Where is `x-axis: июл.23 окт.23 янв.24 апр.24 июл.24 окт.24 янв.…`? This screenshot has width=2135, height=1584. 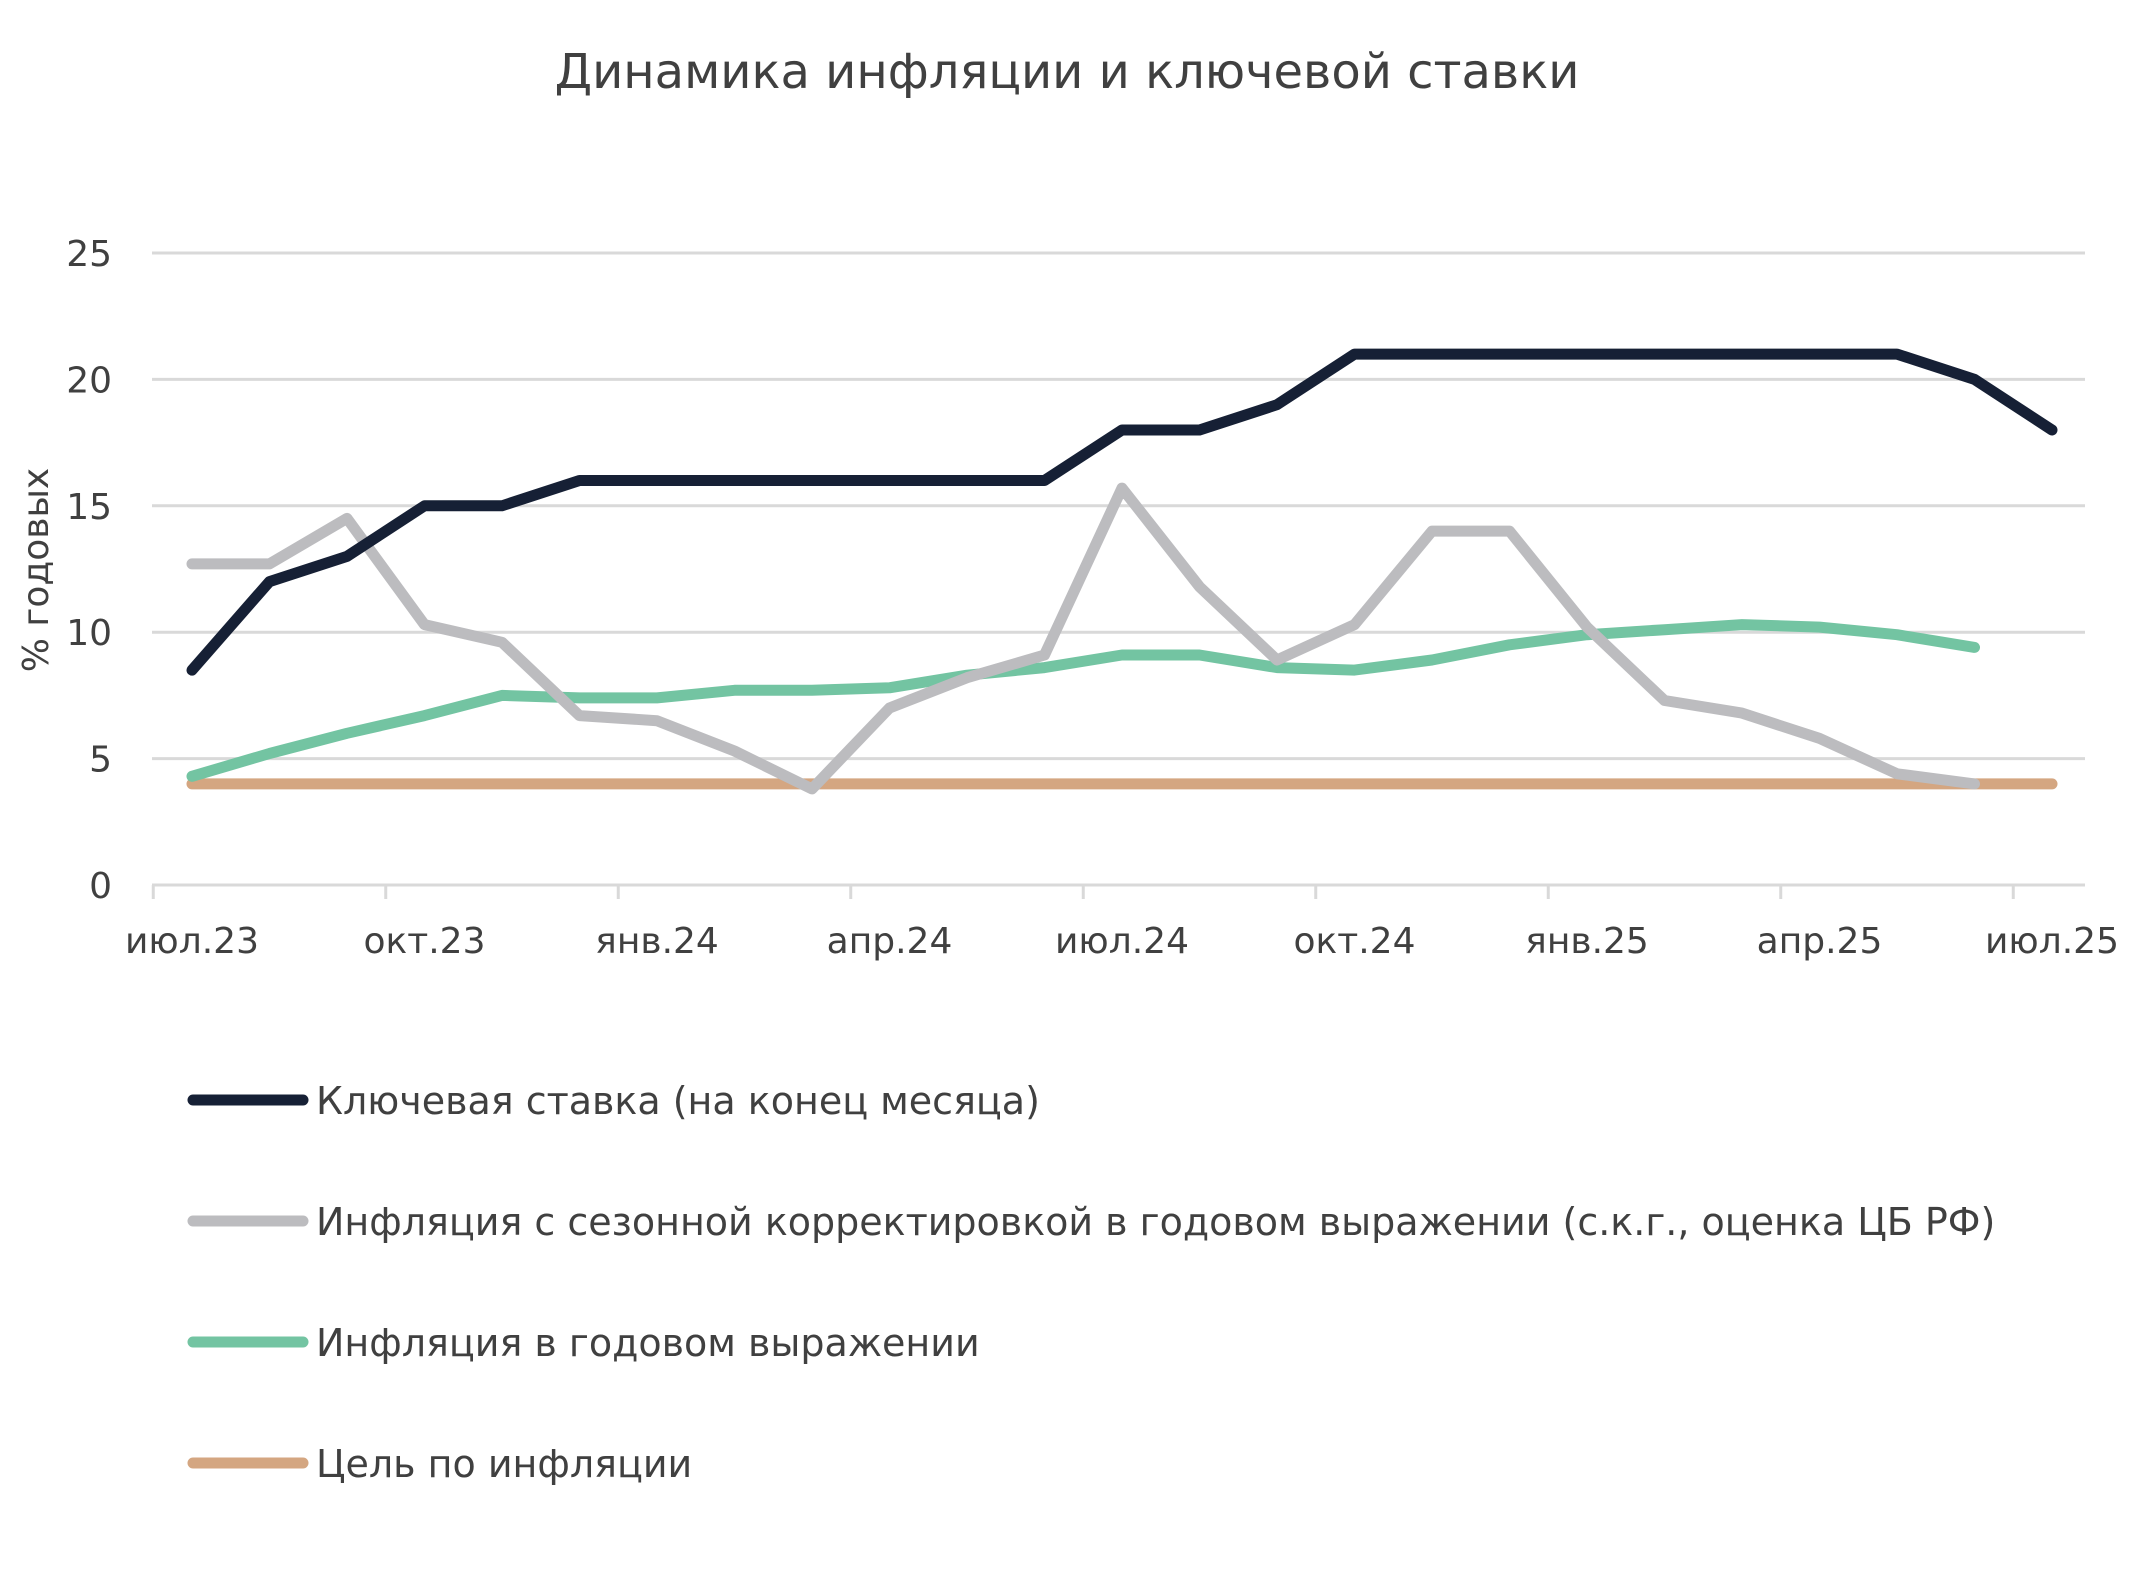 x-axis: июл.23 окт.23 янв.24 апр.24 июл.24 окт.24 янв.… is located at coordinates (1122, 922).